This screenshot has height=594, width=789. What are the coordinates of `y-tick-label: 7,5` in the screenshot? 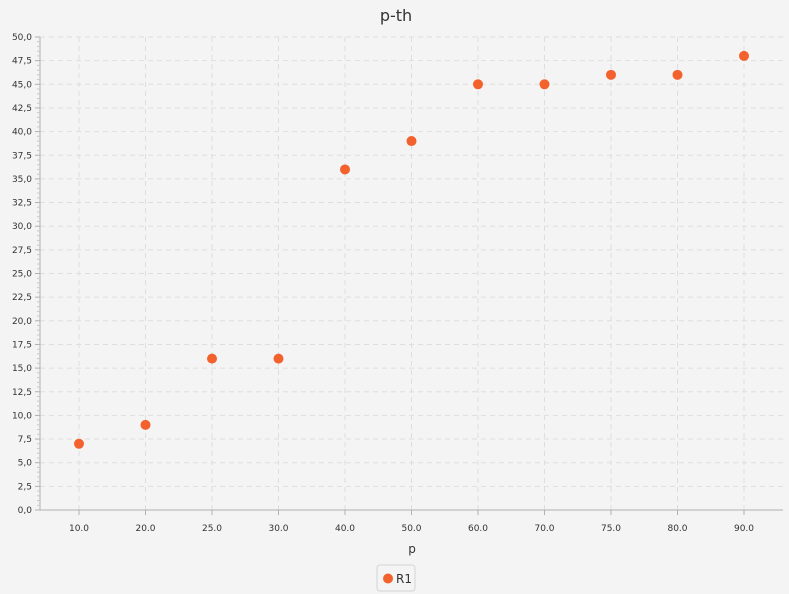 It's located at (25, 440).